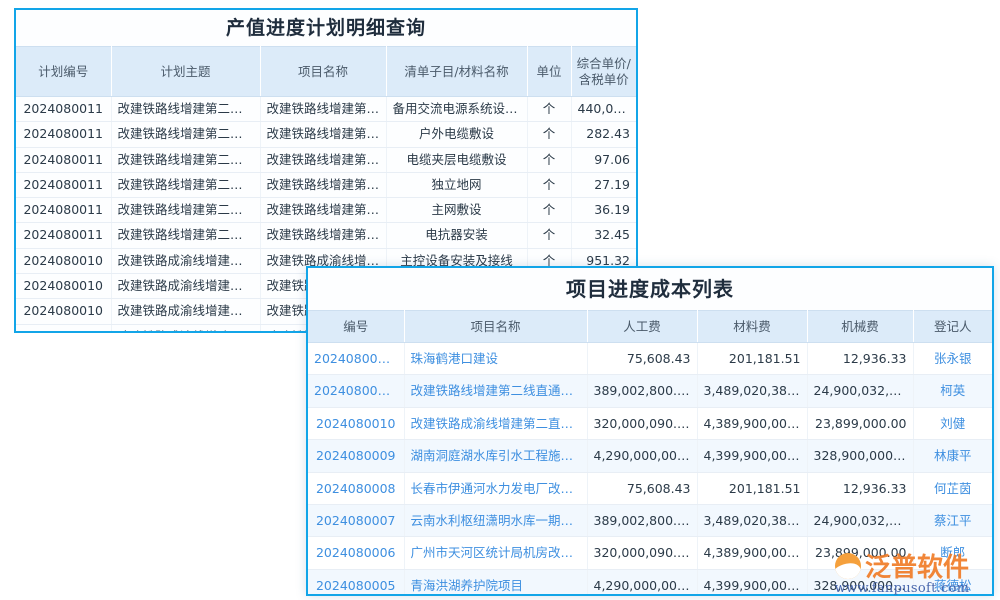  I want to click on cell-1-3: 3,489,020,380.00, so click(752, 391).